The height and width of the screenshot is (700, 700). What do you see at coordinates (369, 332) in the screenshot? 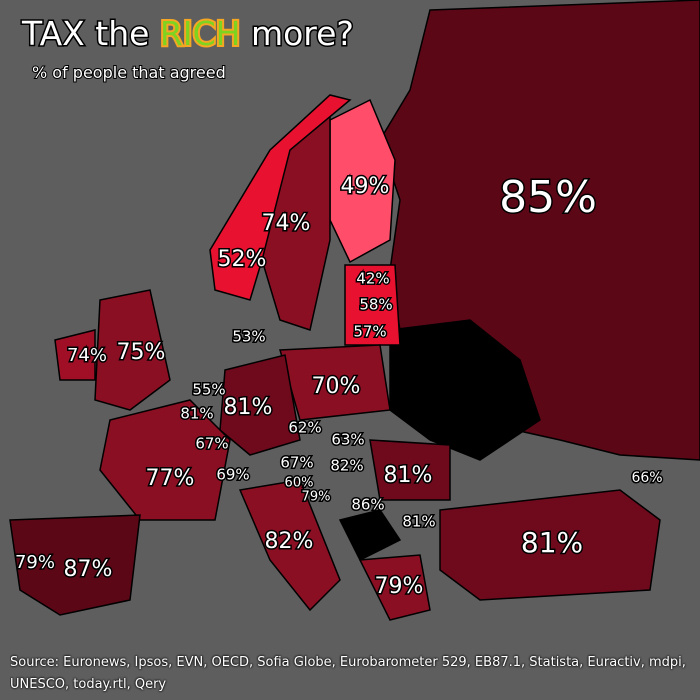
I see `country-label: 57%` at bounding box center [369, 332].